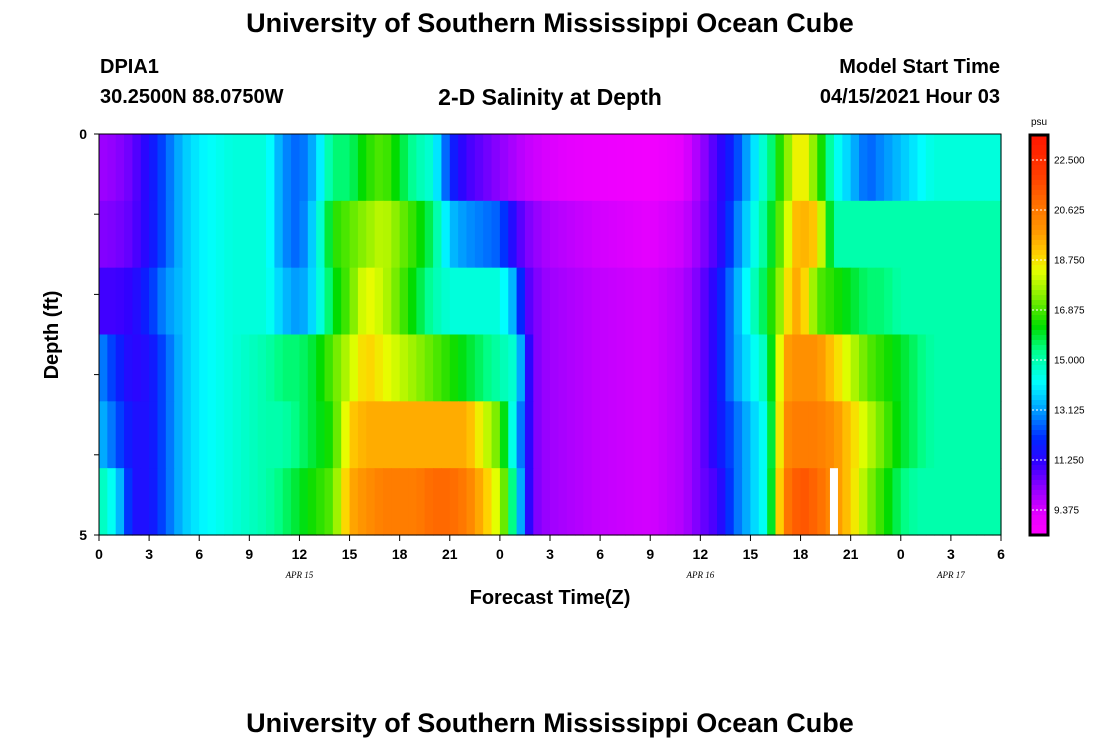  Describe the element at coordinates (129, 67) in the screenshot. I see `station-id: DPIA1` at that location.